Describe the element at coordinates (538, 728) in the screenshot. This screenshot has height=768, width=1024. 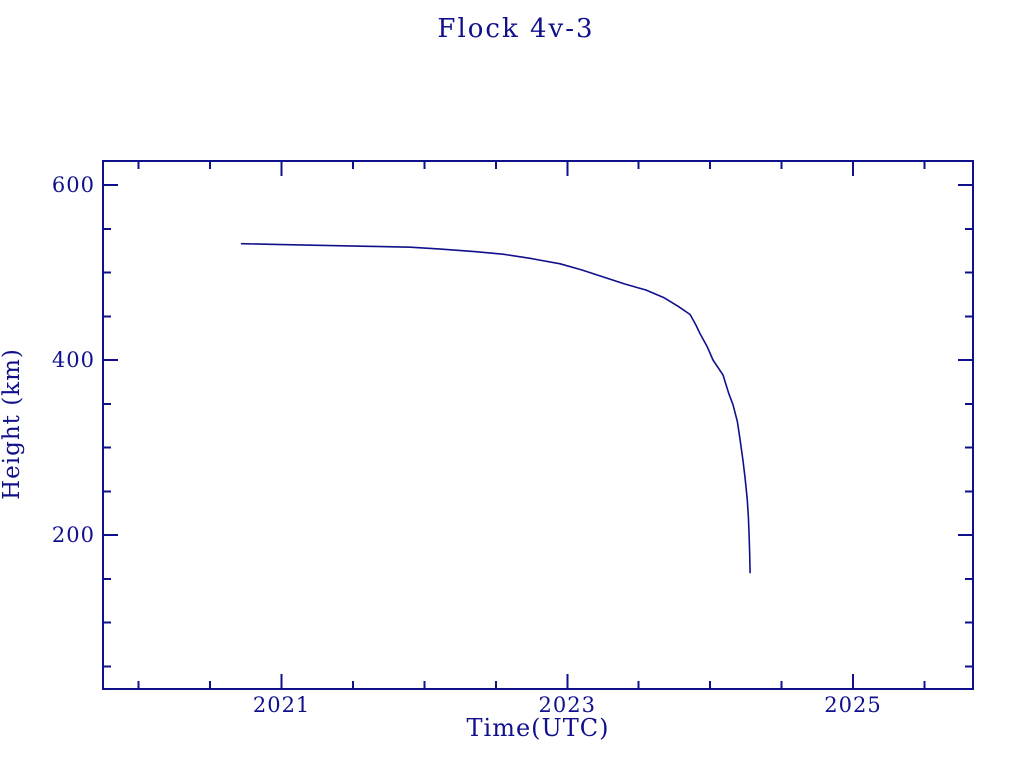
I see `x-axis-label: Time(UTC)` at that location.